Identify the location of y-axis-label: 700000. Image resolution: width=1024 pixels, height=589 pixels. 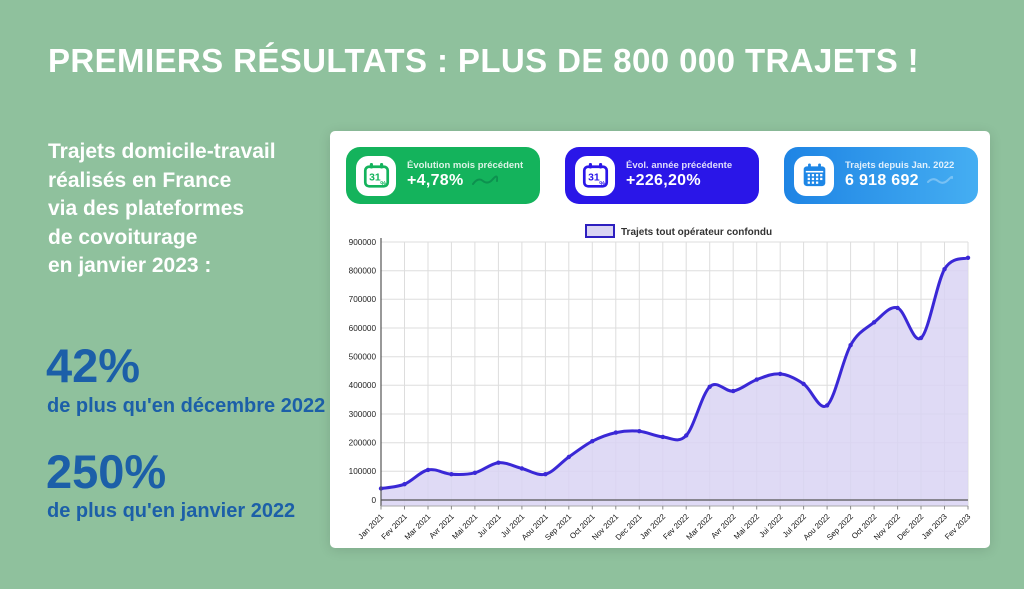
(363, 299).